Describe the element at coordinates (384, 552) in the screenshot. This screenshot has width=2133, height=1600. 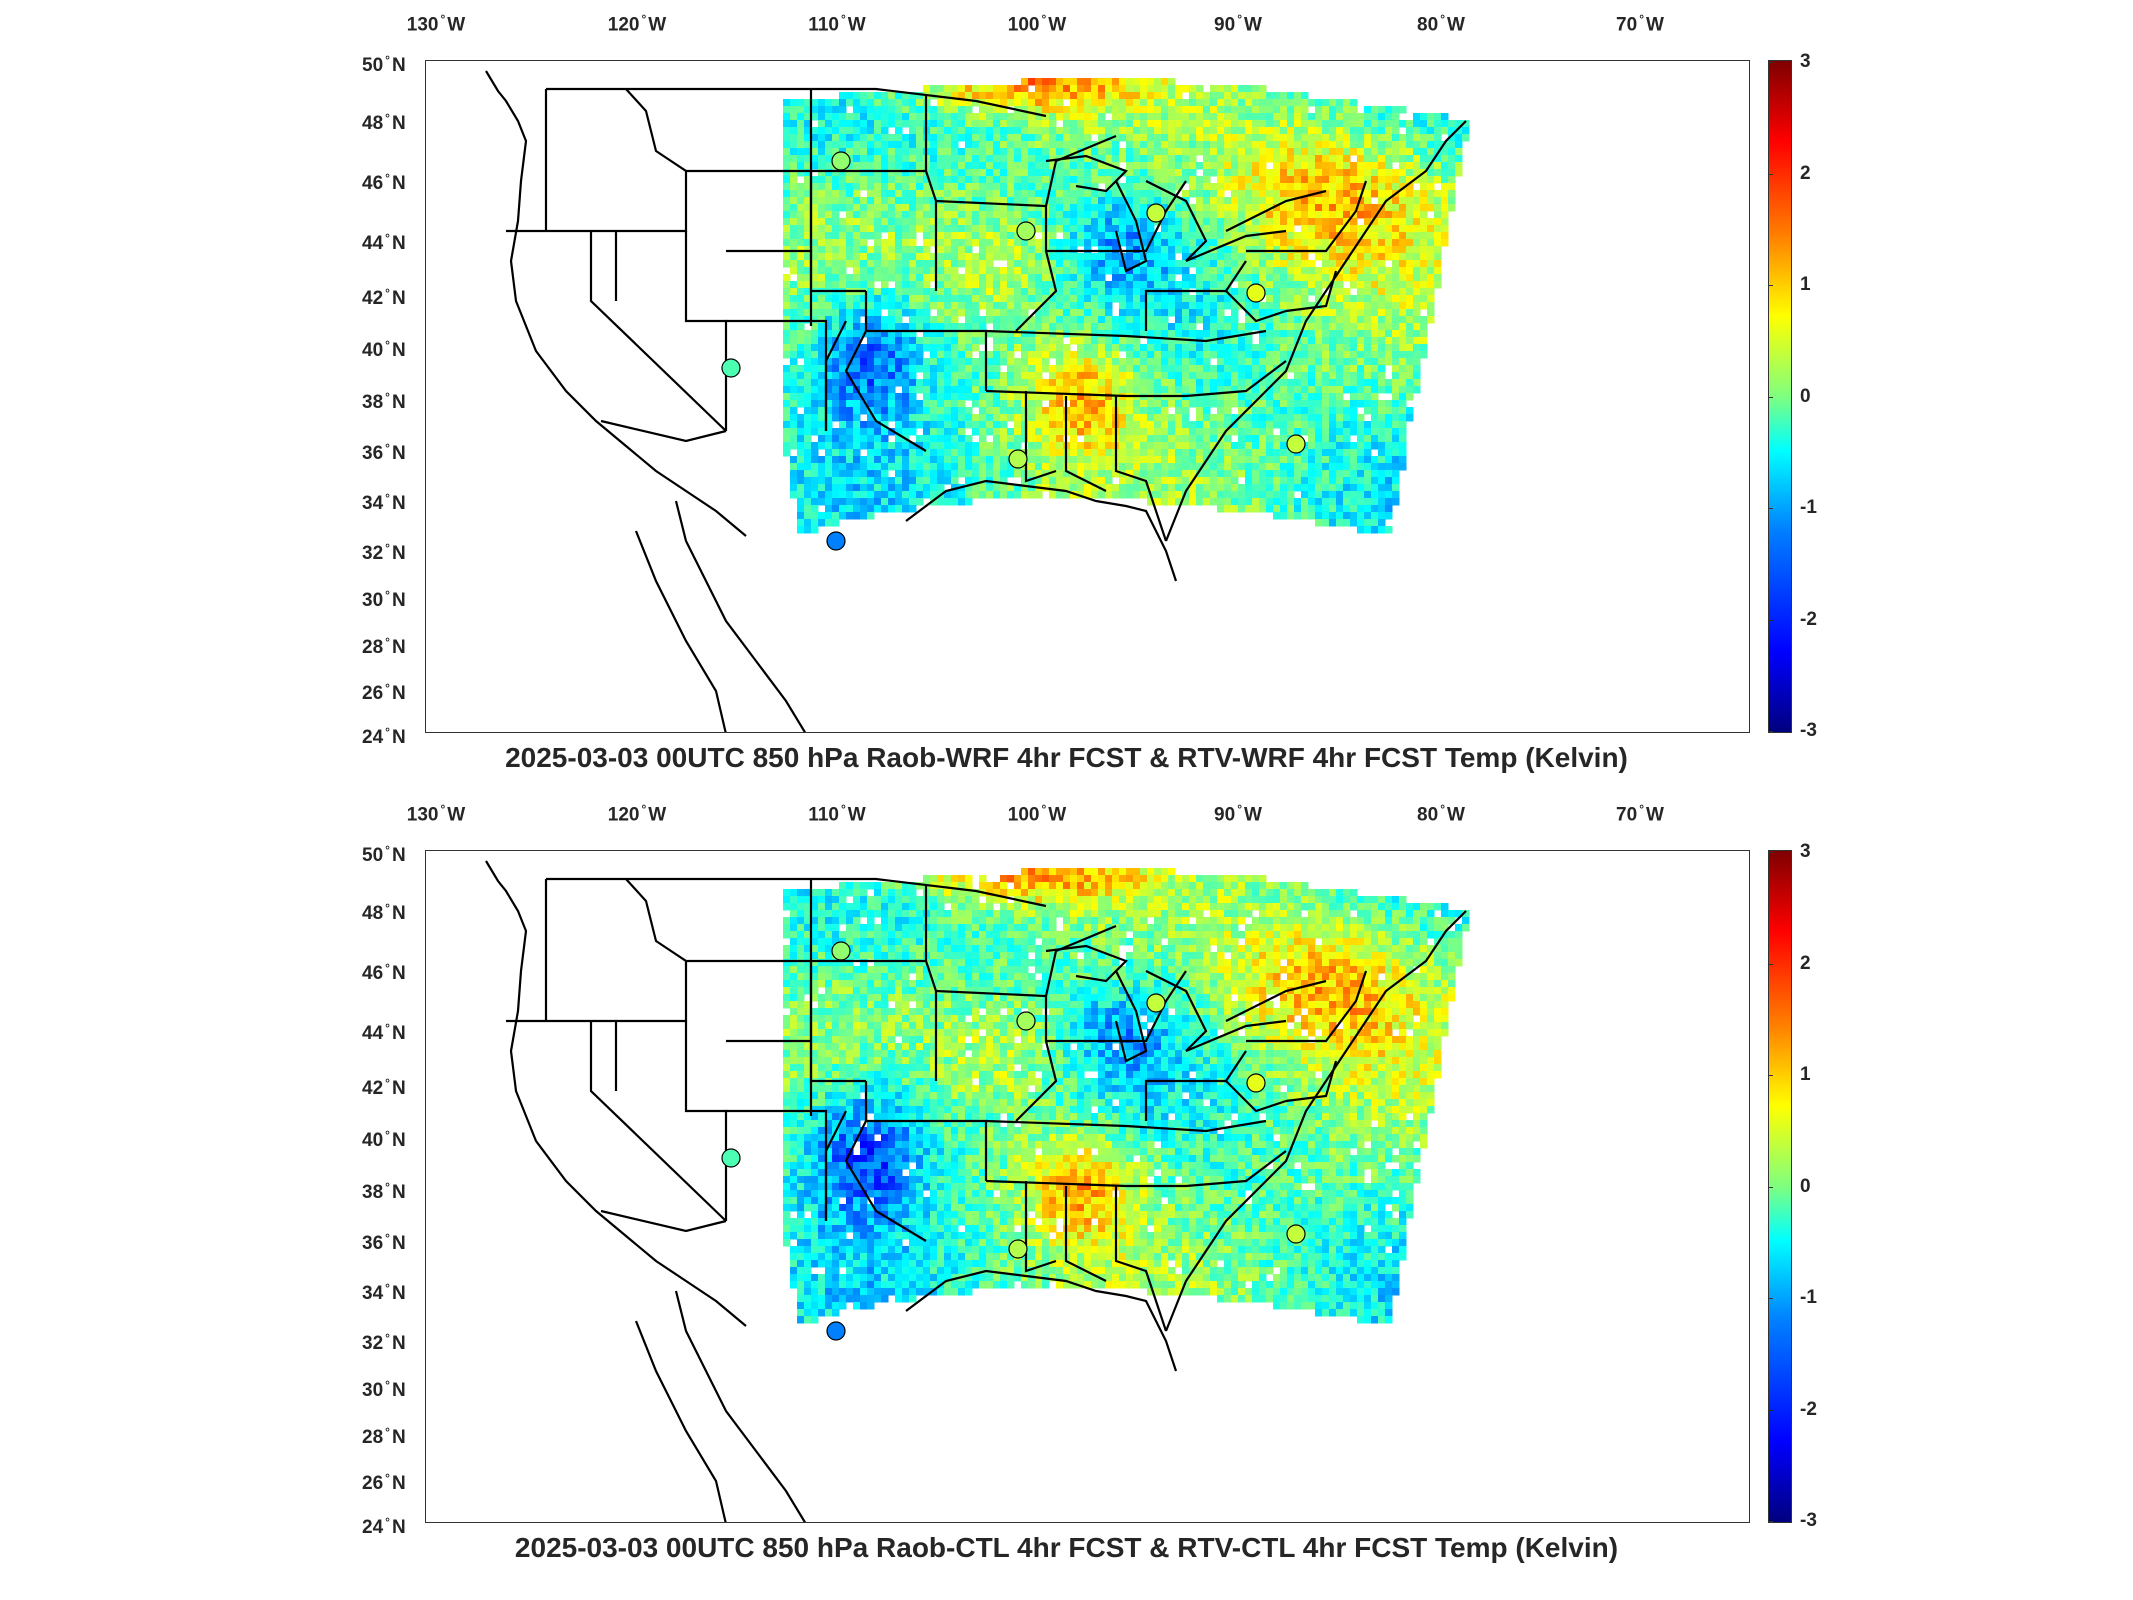
I see `latitude-tick-label: 32 ° N` at that location.